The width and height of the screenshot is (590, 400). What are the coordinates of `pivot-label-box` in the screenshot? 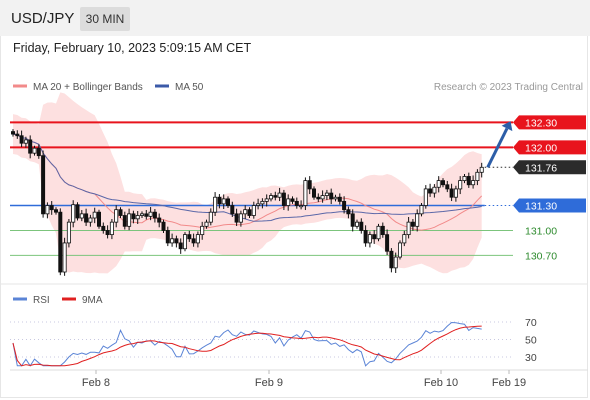 It's located at (549, 205).